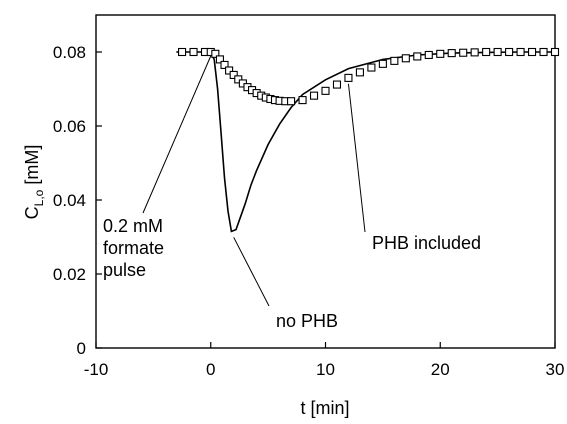 The image size is (567, 424). I want to click on y-axis-title-unit: [mM], so click(32, 167).